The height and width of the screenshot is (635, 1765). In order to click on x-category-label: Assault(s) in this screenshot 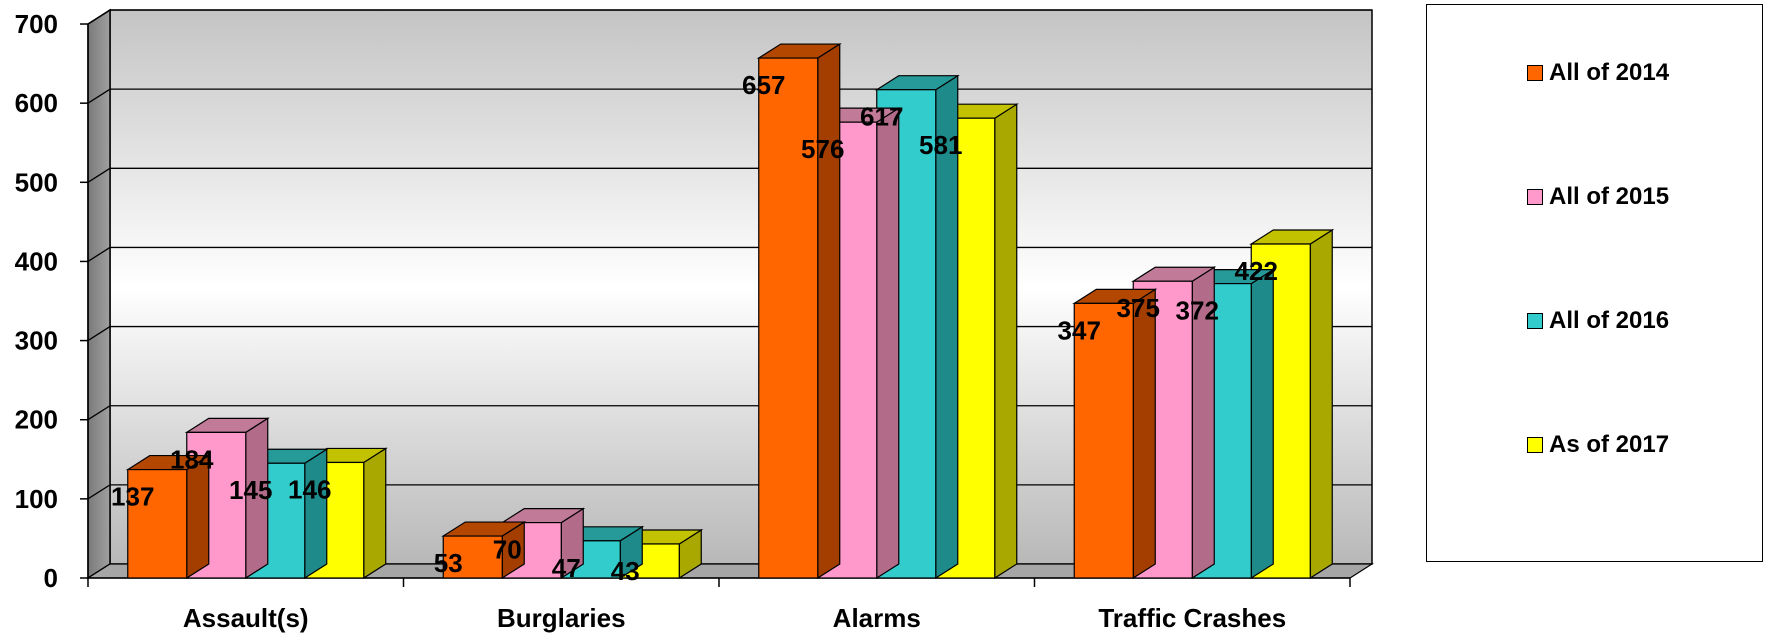, I will do `click(246, 618)`.